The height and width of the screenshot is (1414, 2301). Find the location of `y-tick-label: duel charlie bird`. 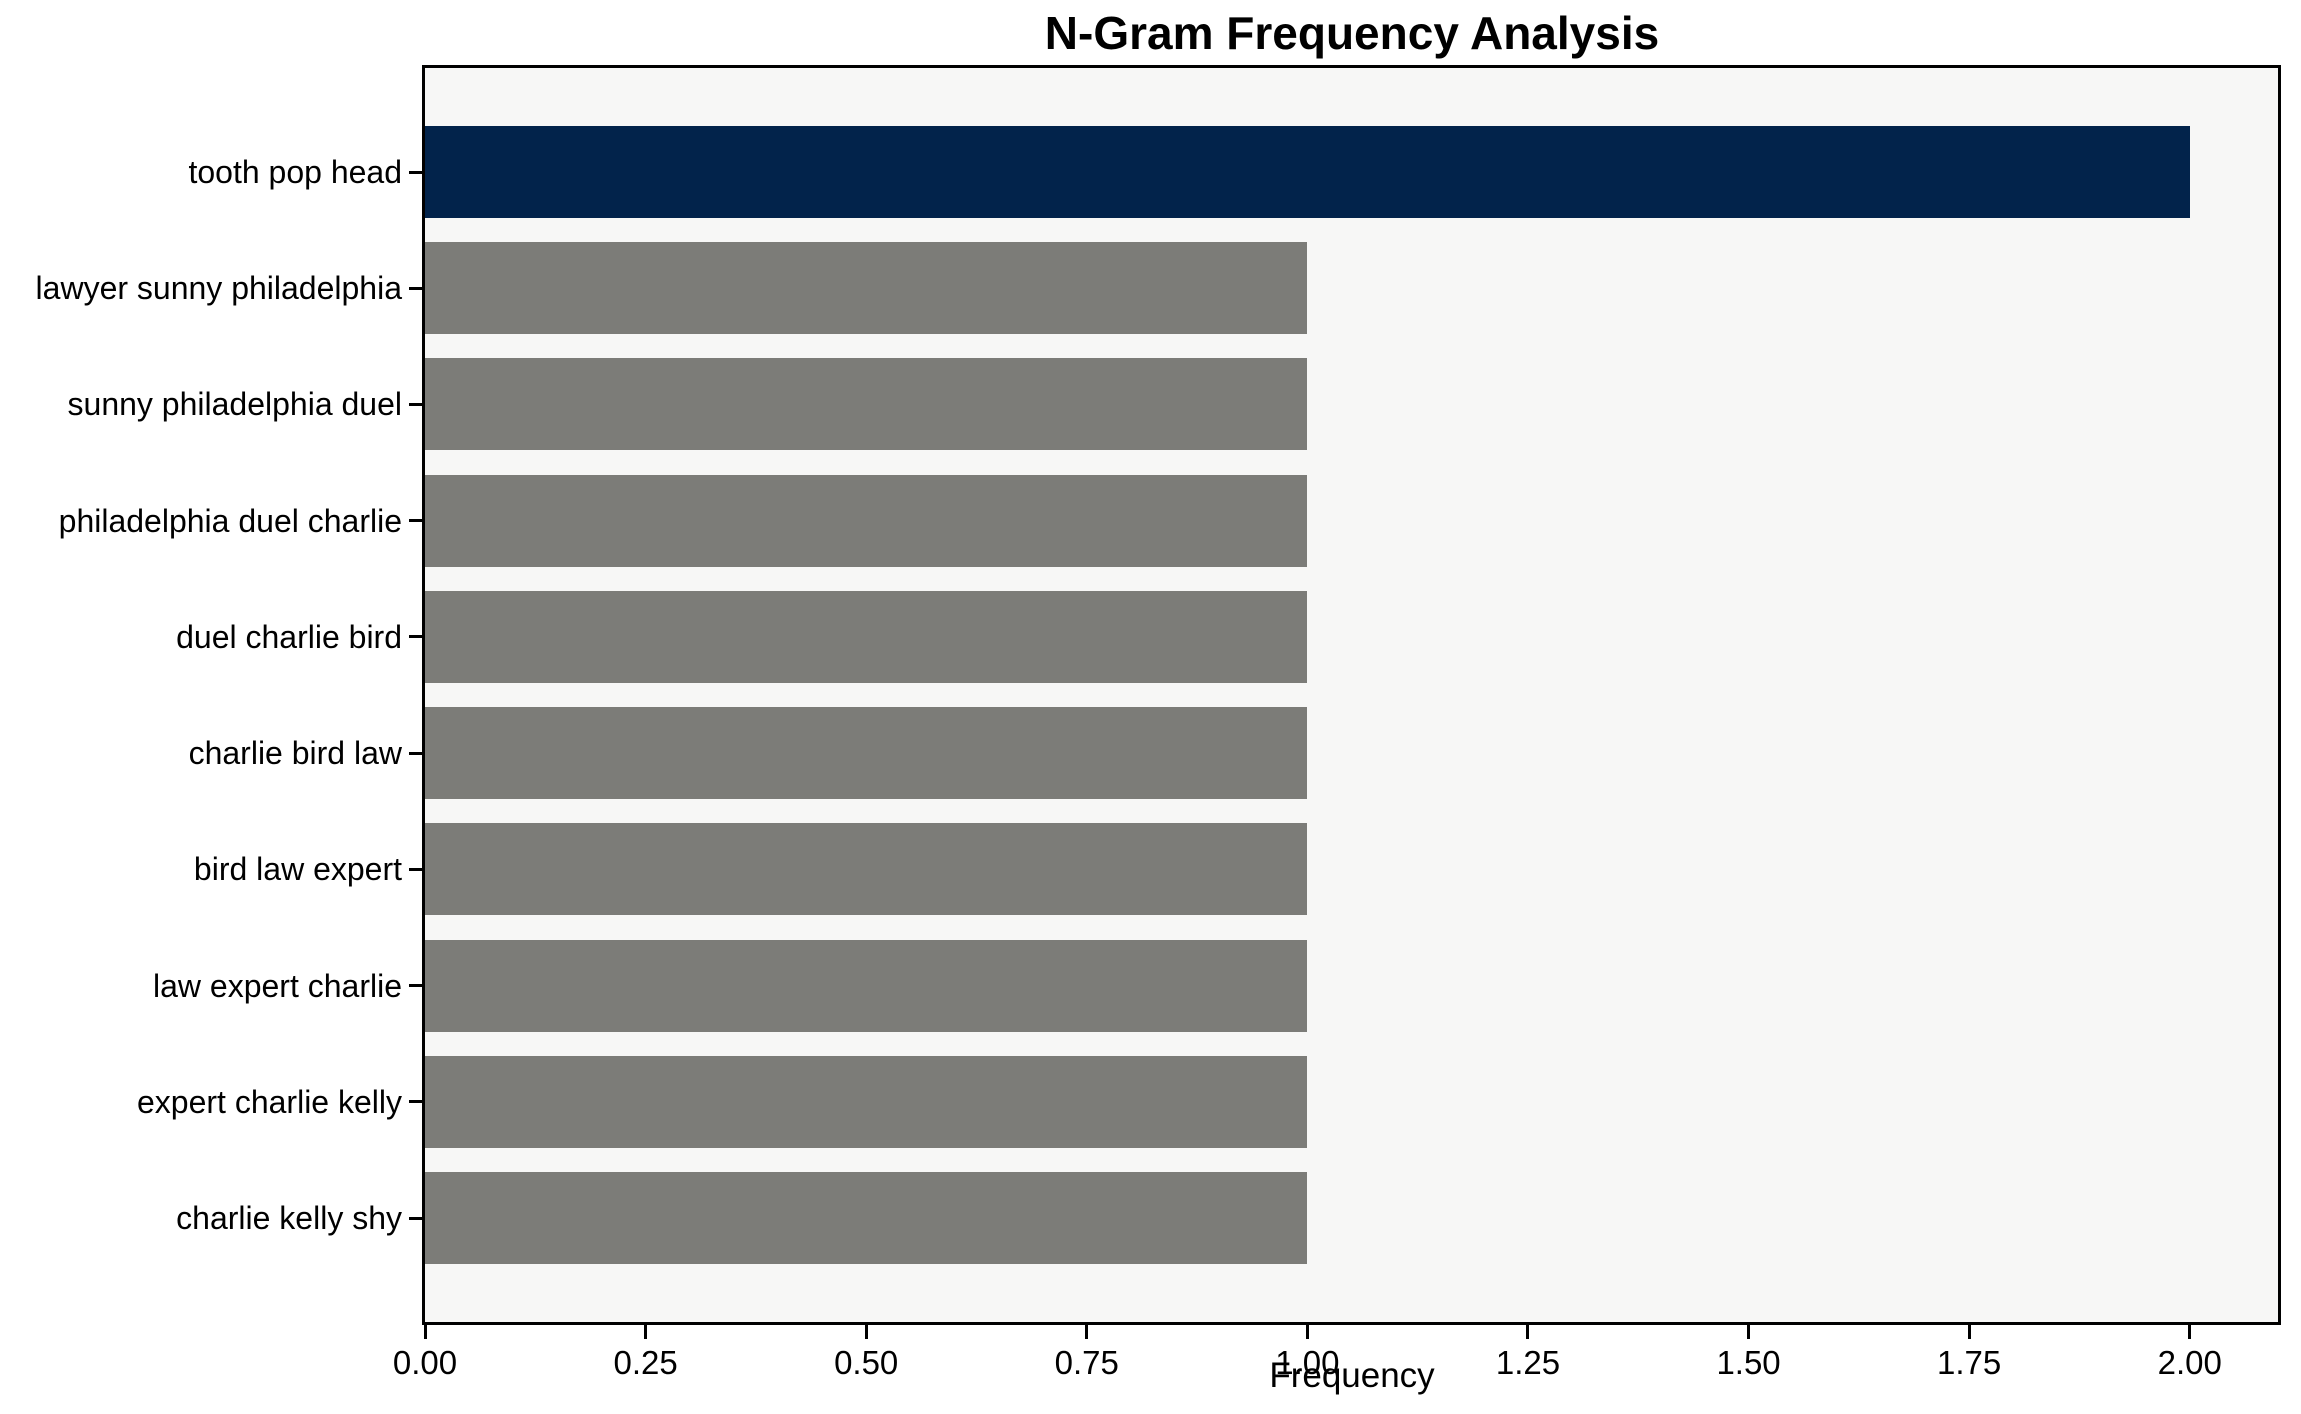

y-tick-label: duel charlie bird is located at coordinates (289, 636).